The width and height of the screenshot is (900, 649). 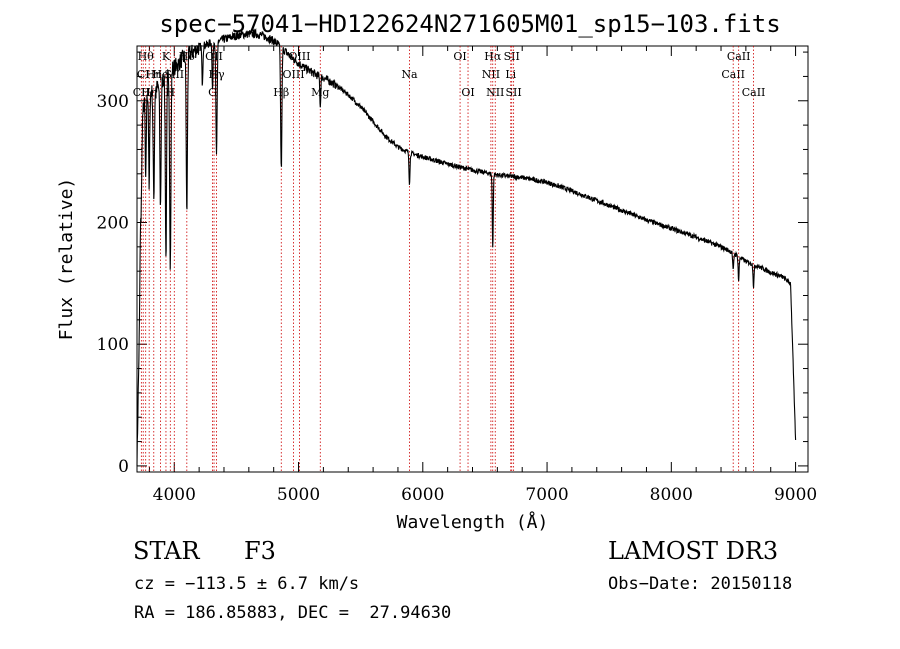 I want to click on line-marker-label: H, so click(x=171, y=92).